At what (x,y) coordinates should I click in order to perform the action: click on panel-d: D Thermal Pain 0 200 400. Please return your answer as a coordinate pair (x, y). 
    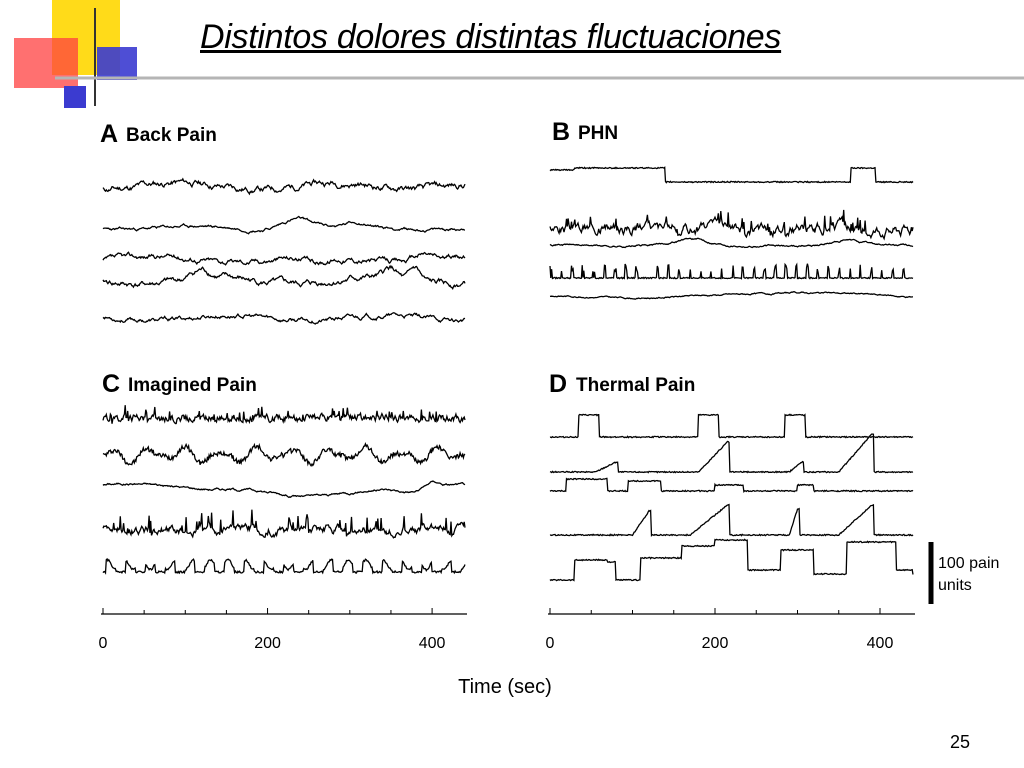
    Looking at the image, I should click on (730, 511).